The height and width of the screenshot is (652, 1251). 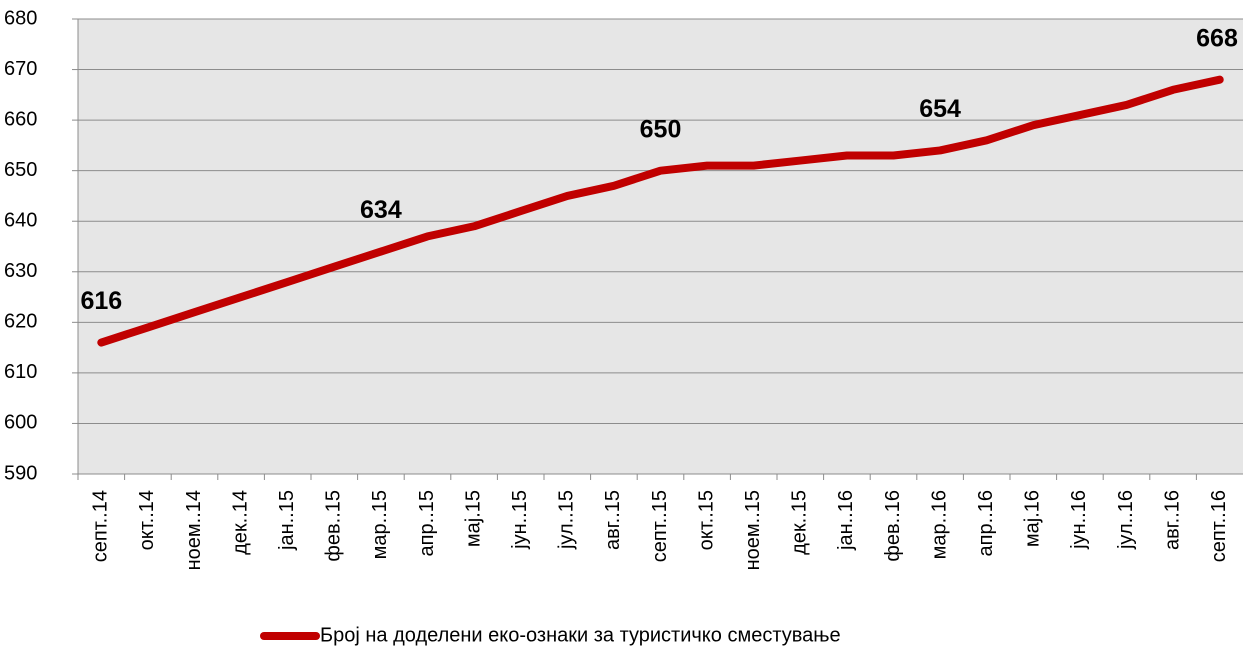 I want to click on x-tick-label: јул..15, so click(x=567, y=520).